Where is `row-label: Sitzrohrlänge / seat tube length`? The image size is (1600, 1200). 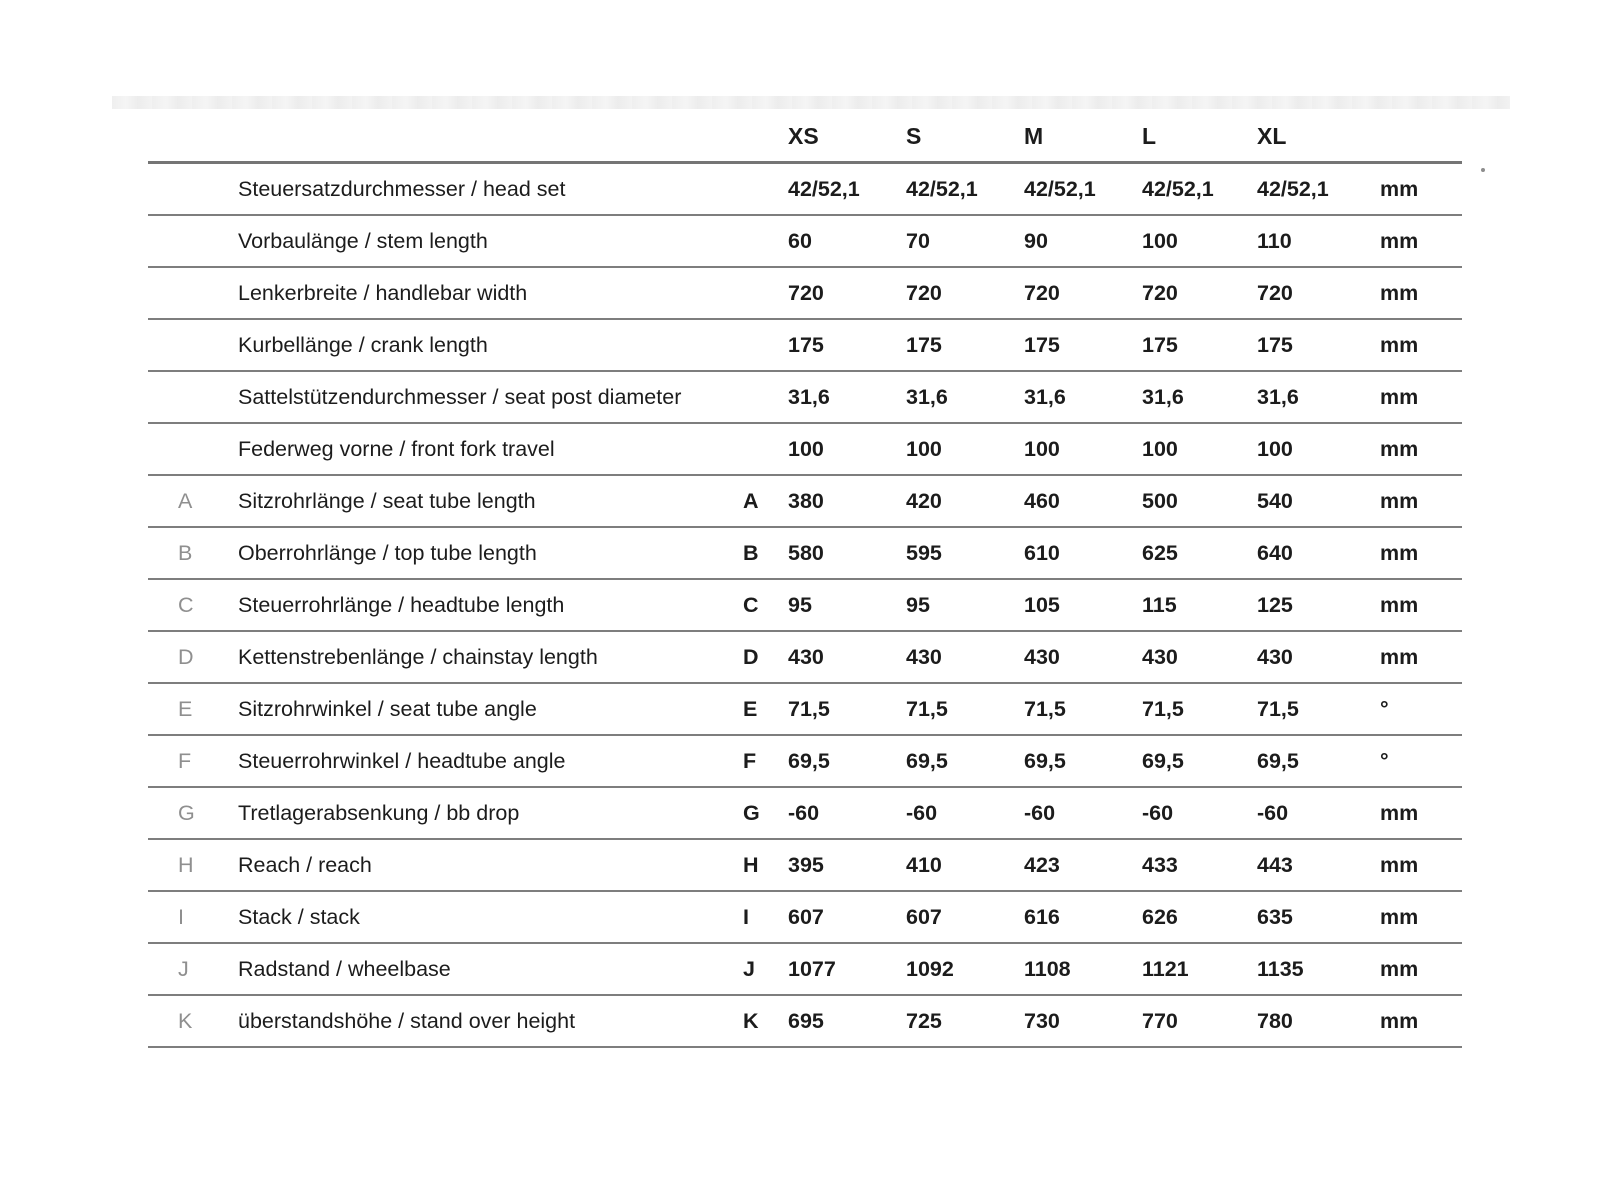
row-label: Sitzrohrlänge / seat tube length is located at coordinates (387, 500).